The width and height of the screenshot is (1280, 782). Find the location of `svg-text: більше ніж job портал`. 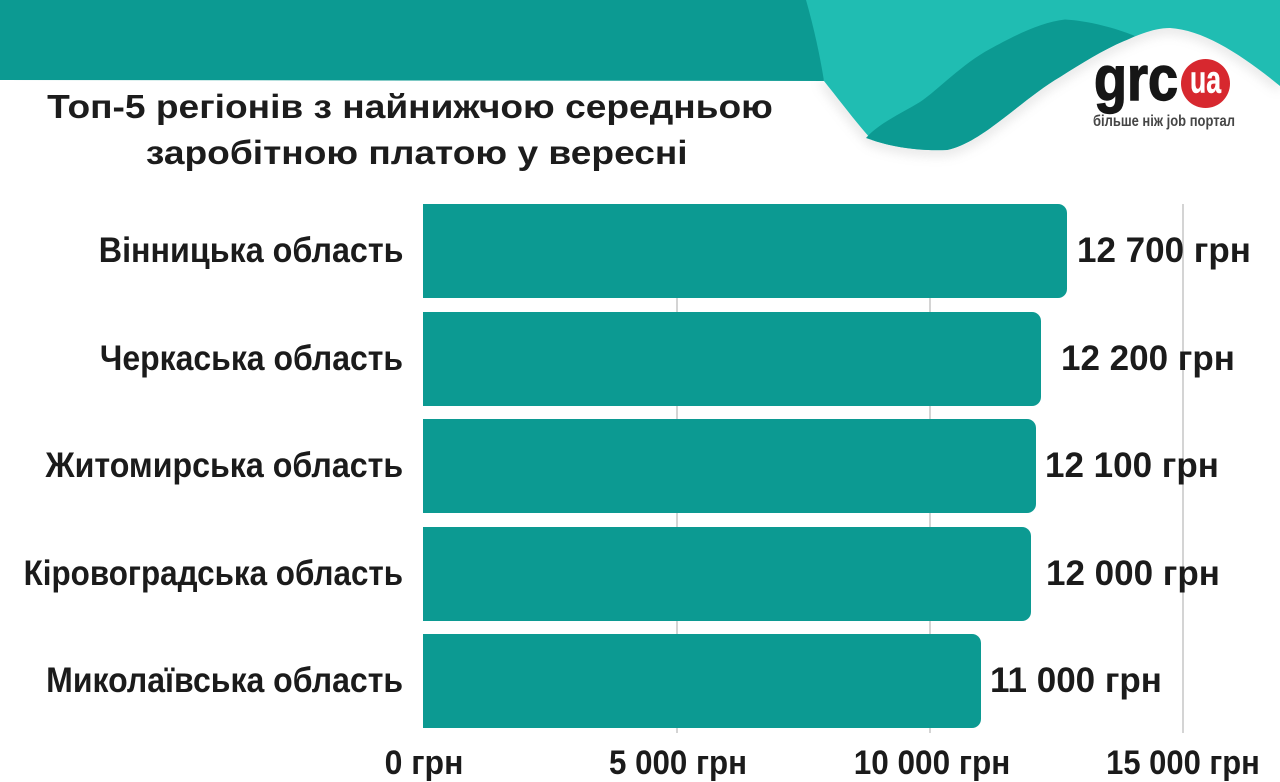

svg-text: більше ніж job портал is located at coordinates (1164, 121).